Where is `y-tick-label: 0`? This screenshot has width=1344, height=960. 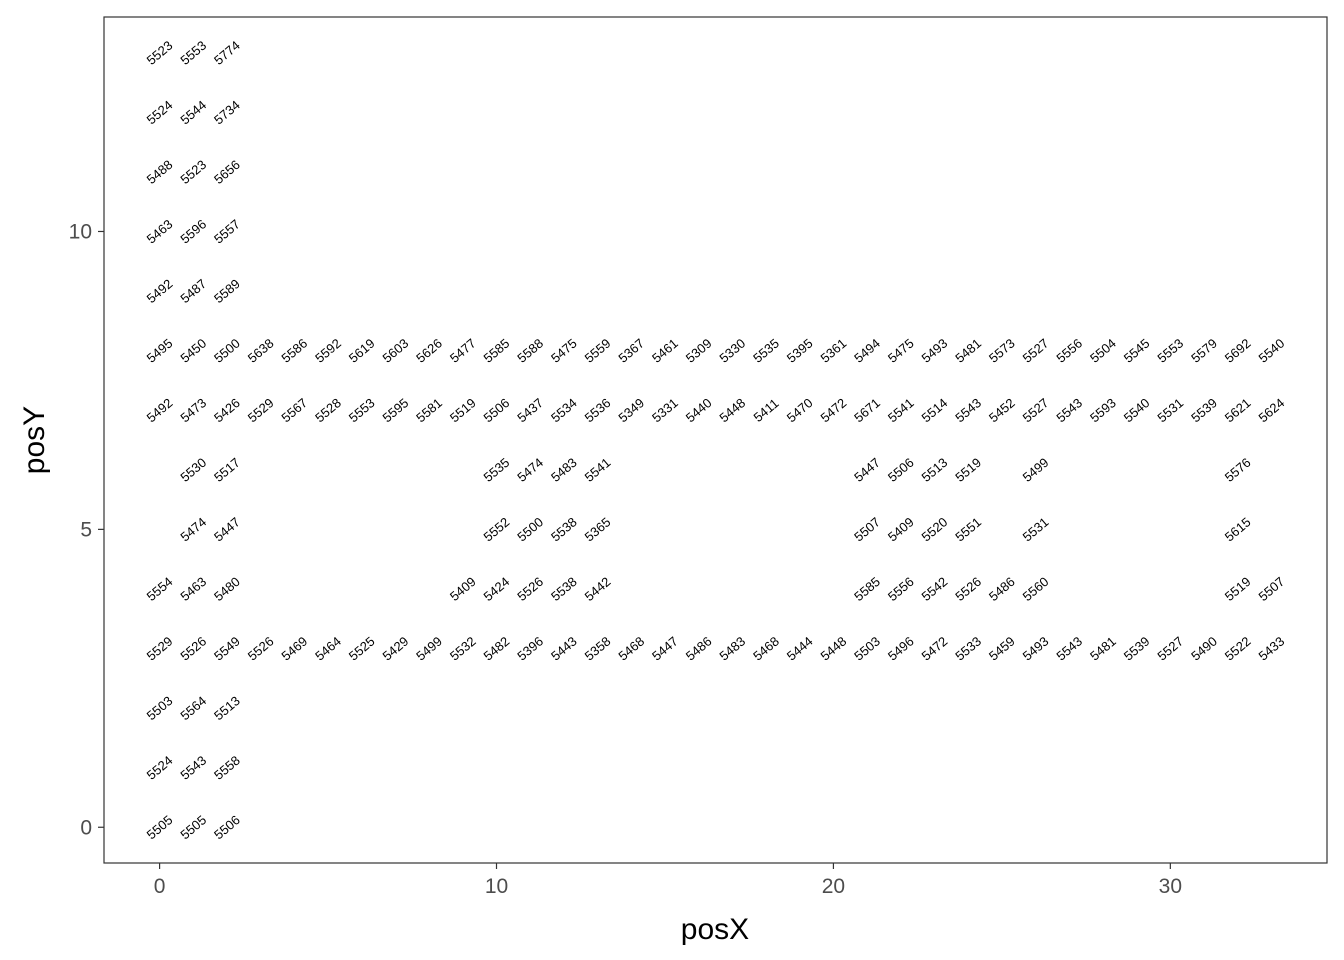
y-tick-label: 0 is located at coordinates (86, 827).